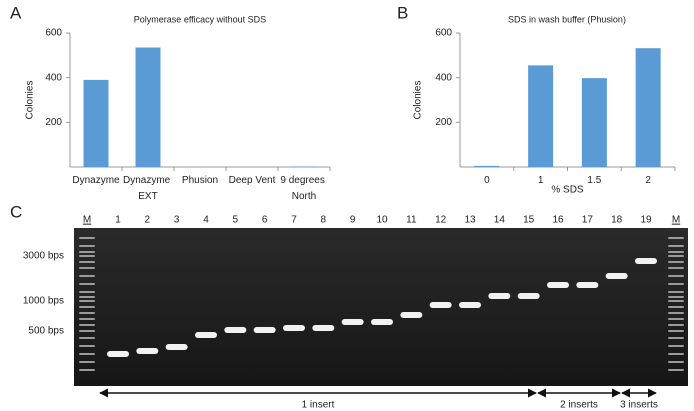  I want to click on lane-label: 2, so click(148, 220).